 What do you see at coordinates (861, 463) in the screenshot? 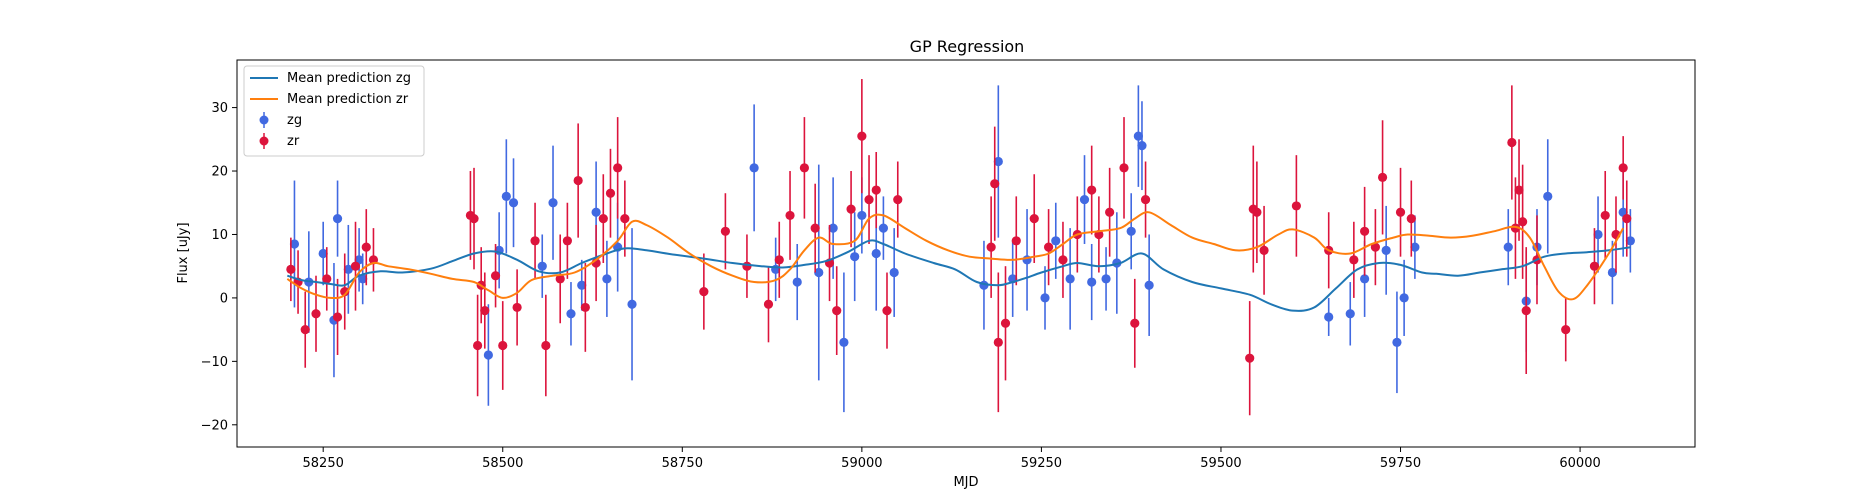
I see `x-tick-label: 59000` at bounding box center [861, 463].